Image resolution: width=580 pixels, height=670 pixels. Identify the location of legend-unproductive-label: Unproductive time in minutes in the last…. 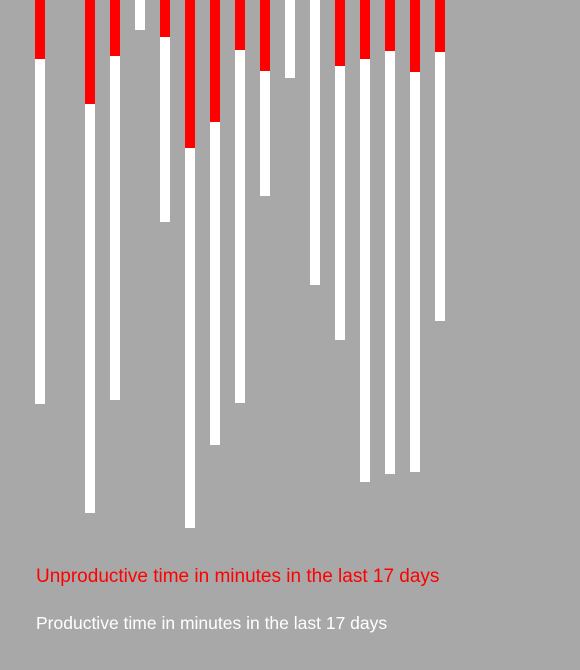
(238, 576).